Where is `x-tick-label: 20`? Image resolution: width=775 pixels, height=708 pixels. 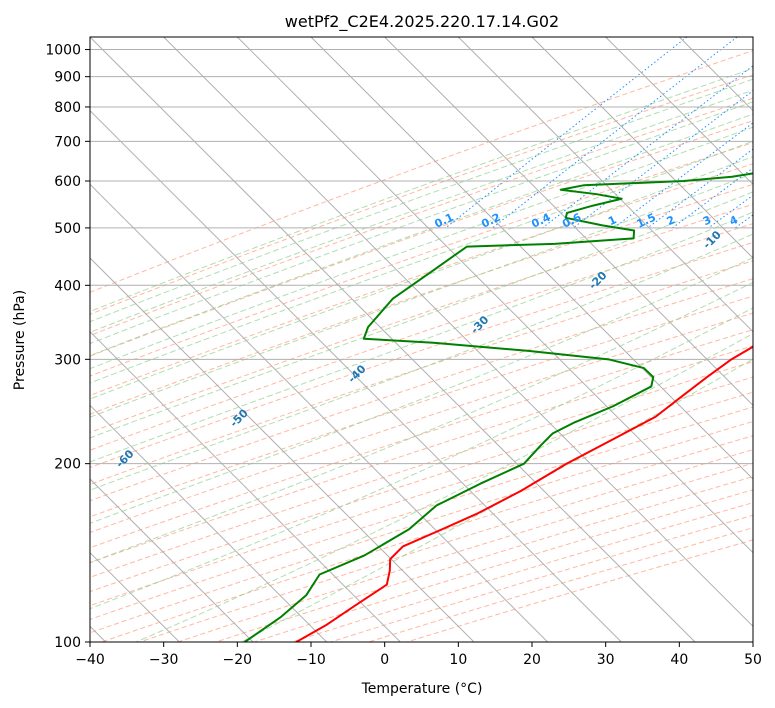
x-tick-label: 20 is located at coordinates (532, 660).